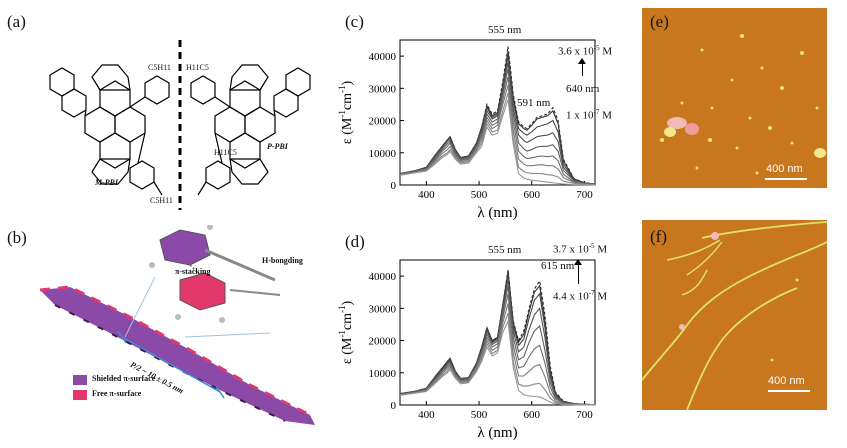 Image resolution: width=847 pixels, height=448 pixels. I want to click on annotation-555-d: 555 nm, so click(505, 250).